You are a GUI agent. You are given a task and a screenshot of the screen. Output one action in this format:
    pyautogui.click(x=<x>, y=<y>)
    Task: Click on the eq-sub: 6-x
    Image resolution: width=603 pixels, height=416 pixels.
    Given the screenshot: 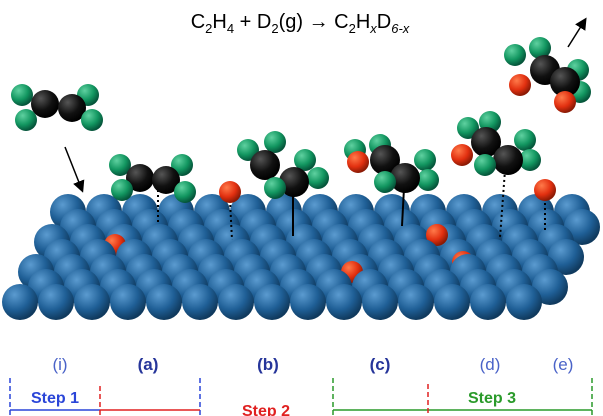 What is the action you would take?
    pyautogui.click(x=400, y=28)
    